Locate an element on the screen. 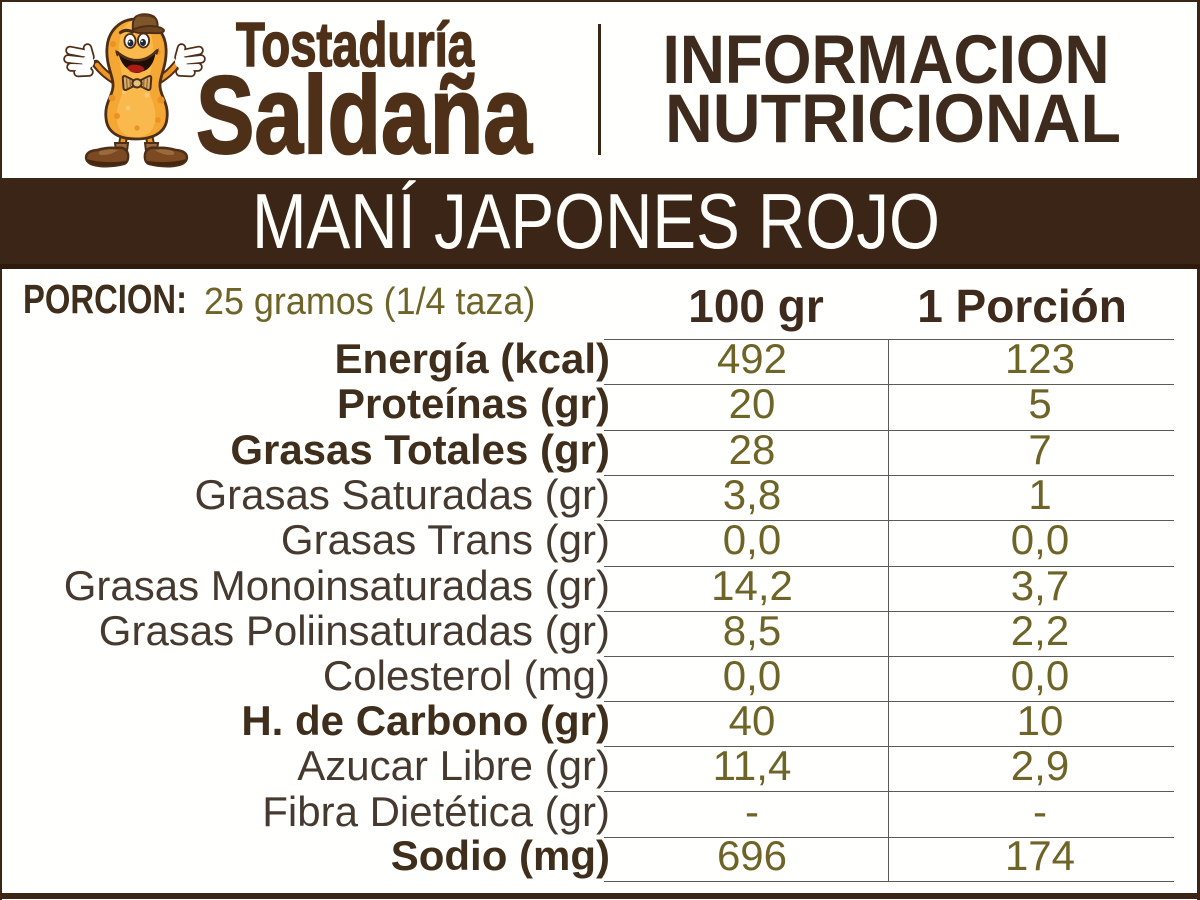 The height and width of the screenshot is (900, 1200). svg-text: INFORMACION is located at coordinates (886, 59).